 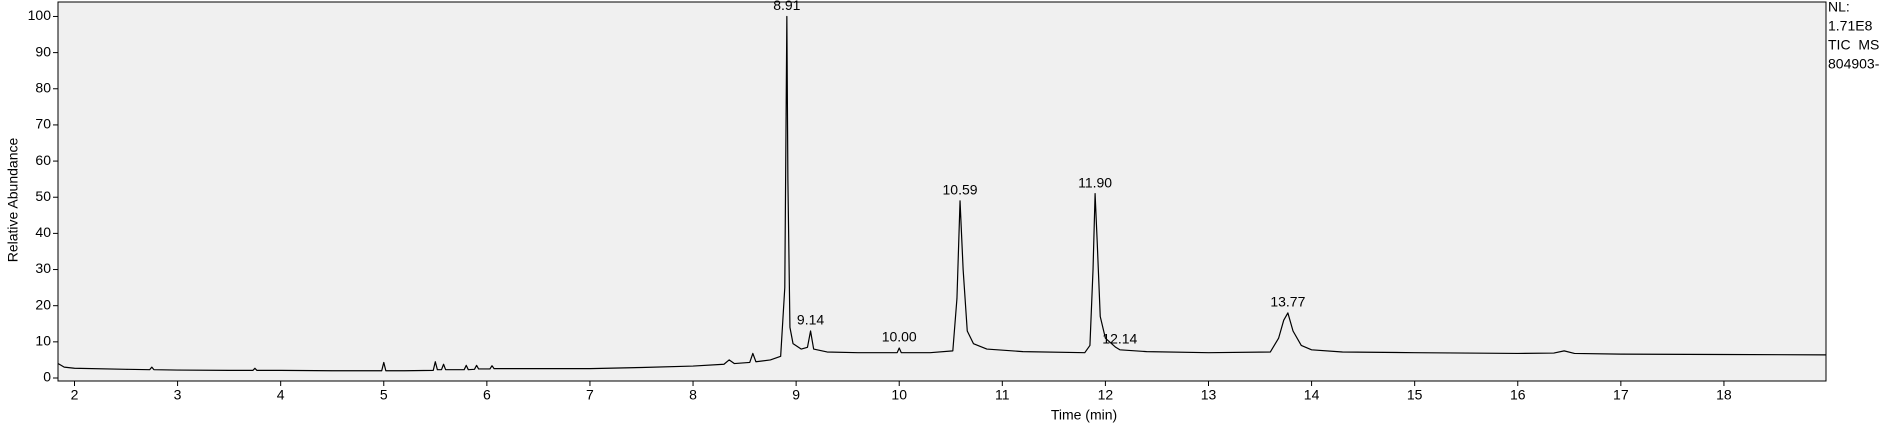 What do you see at coordinates (1287, 302) in the screenshot?
I see `peak-label: 13.77` at bounding box center [1287, 302].